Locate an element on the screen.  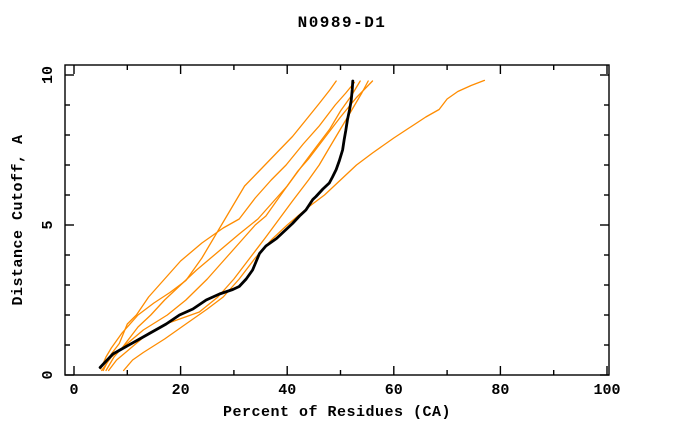
x-tick-label: 40 is located at coordinates (287, 390).